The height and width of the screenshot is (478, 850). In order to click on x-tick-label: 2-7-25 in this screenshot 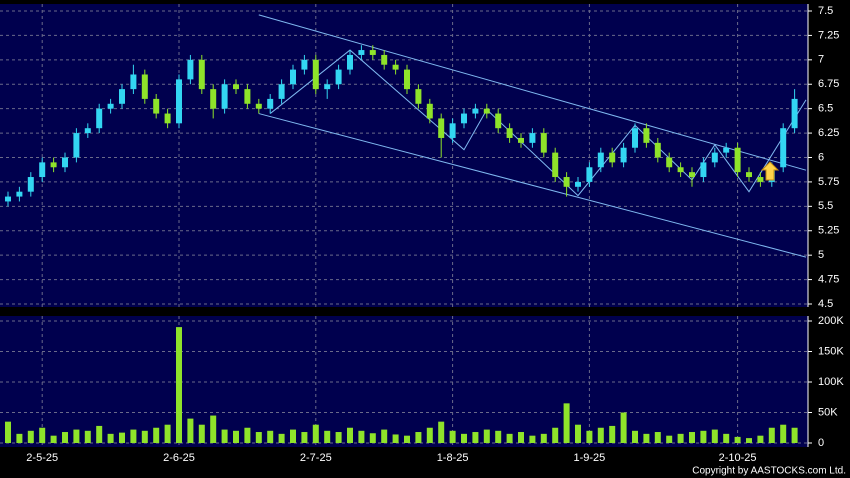, I will do `click(316, 458)`.